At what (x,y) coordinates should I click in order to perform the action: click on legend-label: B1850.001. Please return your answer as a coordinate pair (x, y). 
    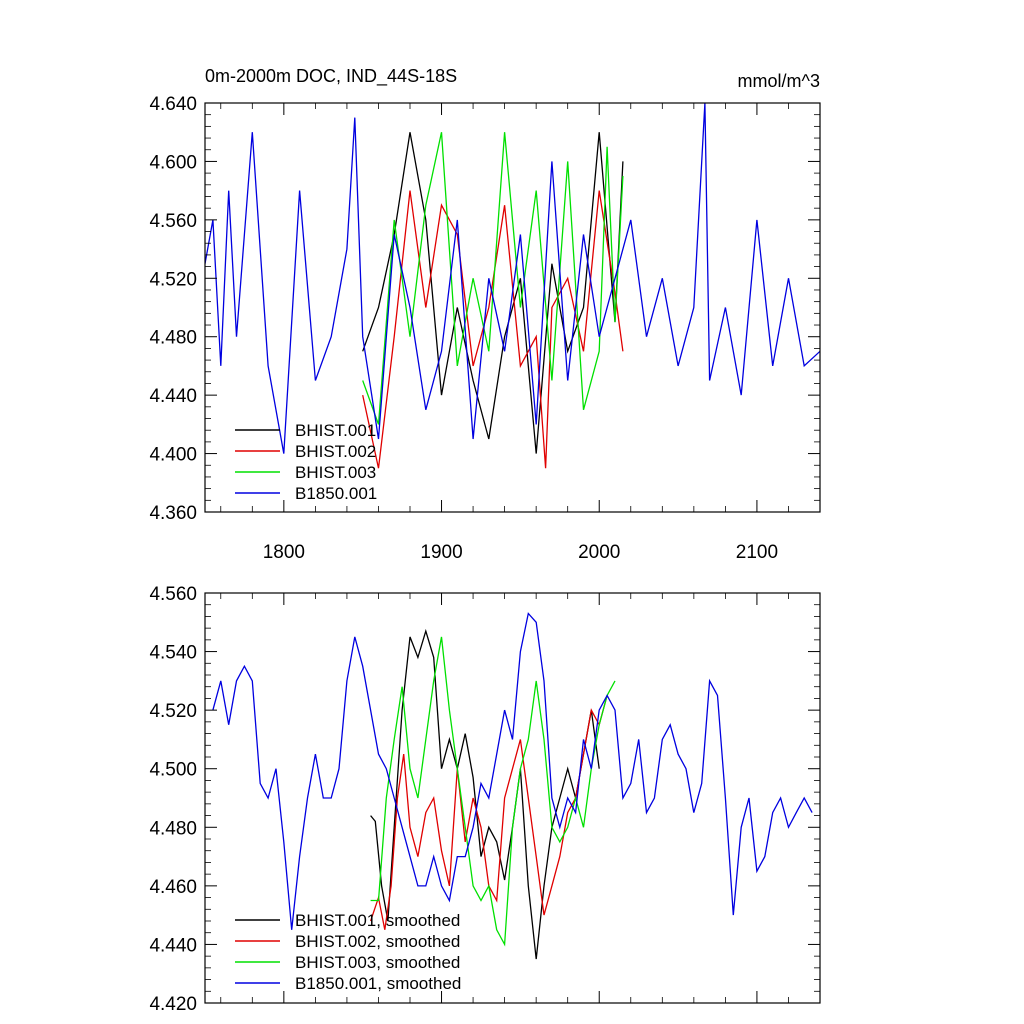
    Looking at the image, I should click on (336, 493).